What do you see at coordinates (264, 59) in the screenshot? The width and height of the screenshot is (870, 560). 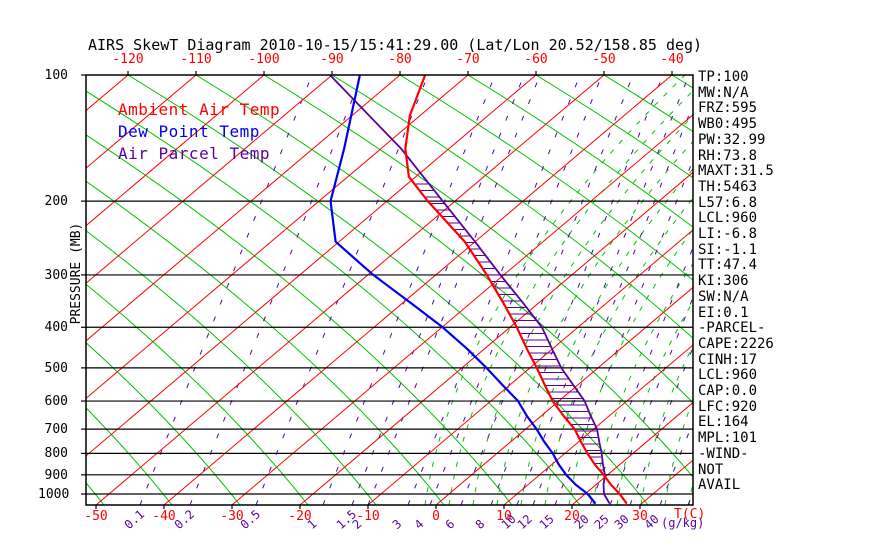 I see `top-axis-label: -100` at bounding box center [264, 59].